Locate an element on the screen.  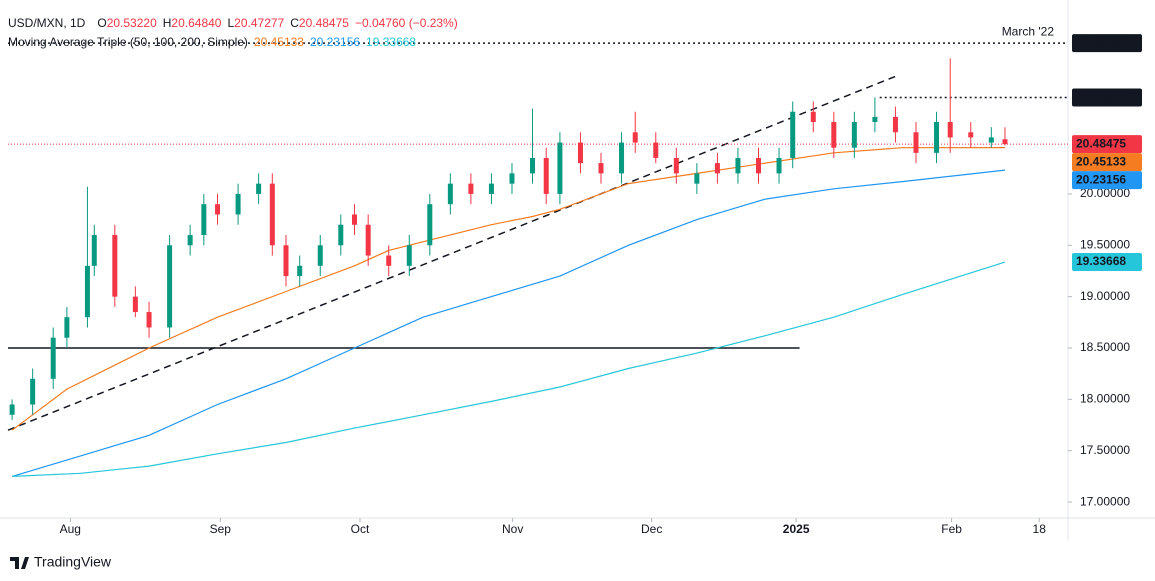
ohlc-value: 20.48475 is located at coordinates (324, 23).